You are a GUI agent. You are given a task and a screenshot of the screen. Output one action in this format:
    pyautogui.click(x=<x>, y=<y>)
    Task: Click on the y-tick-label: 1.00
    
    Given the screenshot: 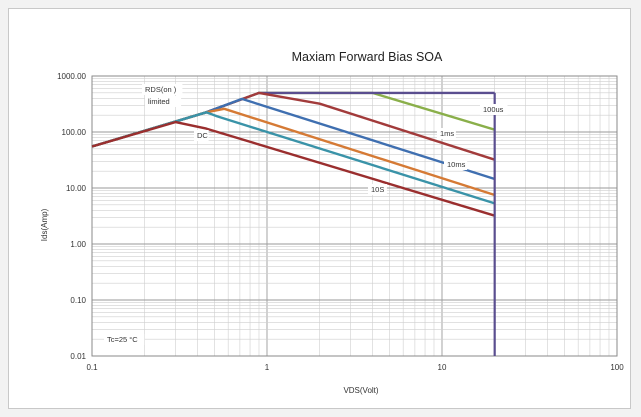 What is the action you would take?
    pyautogui.click(x=78, y=244)
    